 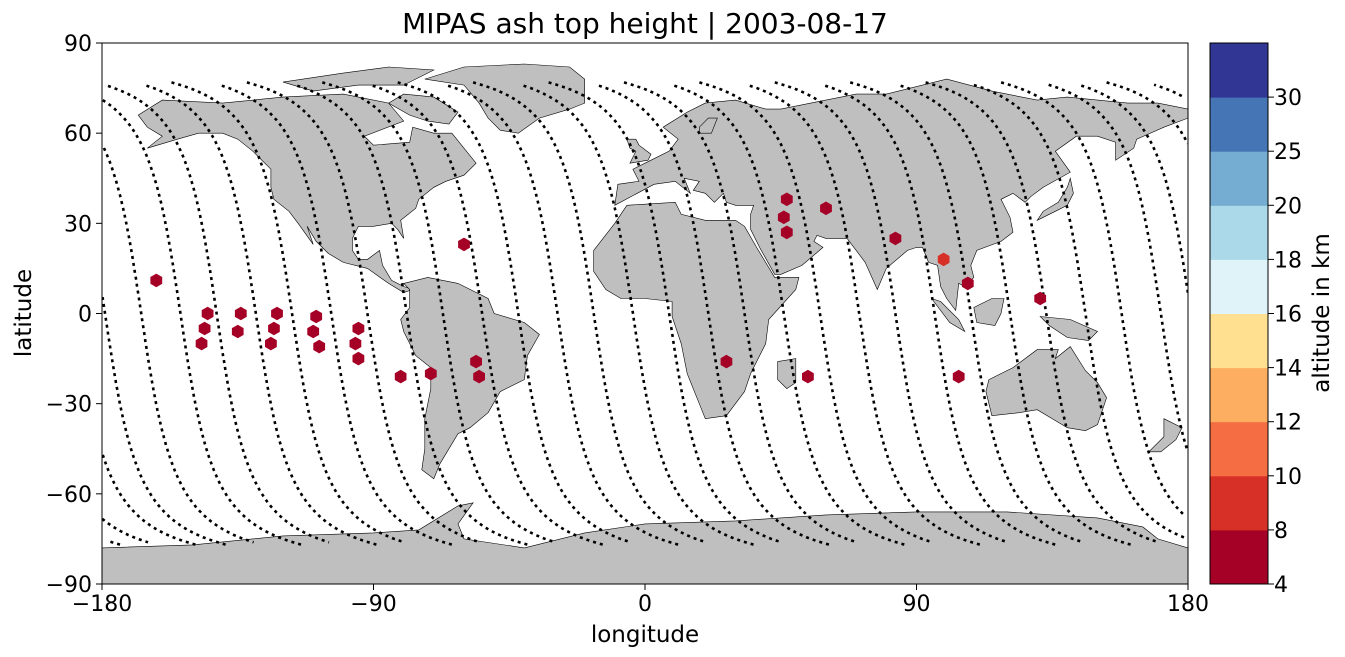 What do you see at coordinates (645, 543) in the screenshot?
I see `land-antarctica` at bounding box center [645, 543].